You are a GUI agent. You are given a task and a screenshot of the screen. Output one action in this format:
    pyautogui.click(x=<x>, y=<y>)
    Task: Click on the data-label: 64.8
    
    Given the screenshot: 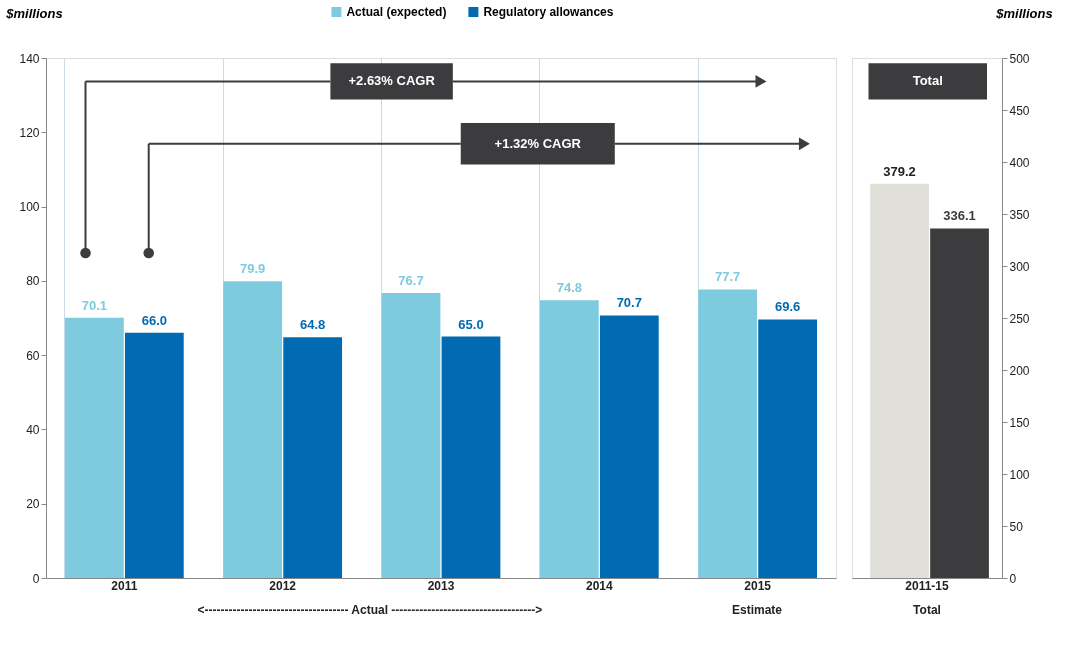 What is the action you would take?
    pyautogui.click(x=313, y=325)
    